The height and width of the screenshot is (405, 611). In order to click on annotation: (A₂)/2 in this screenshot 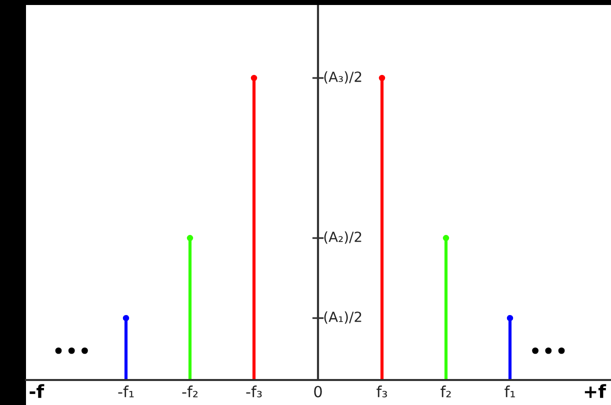, I will do `click(343, 237)`.